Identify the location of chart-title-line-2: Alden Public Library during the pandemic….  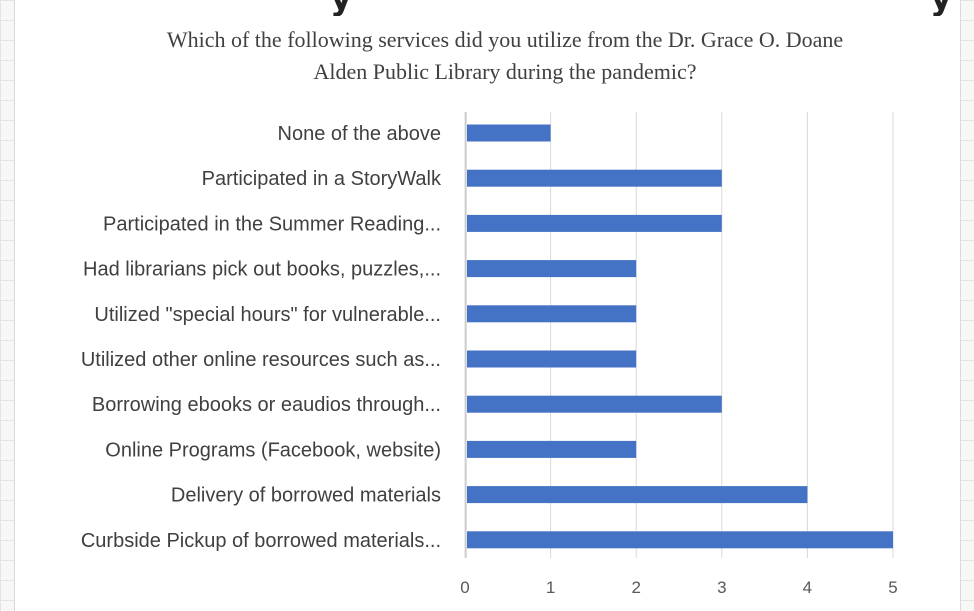
(505, 71).